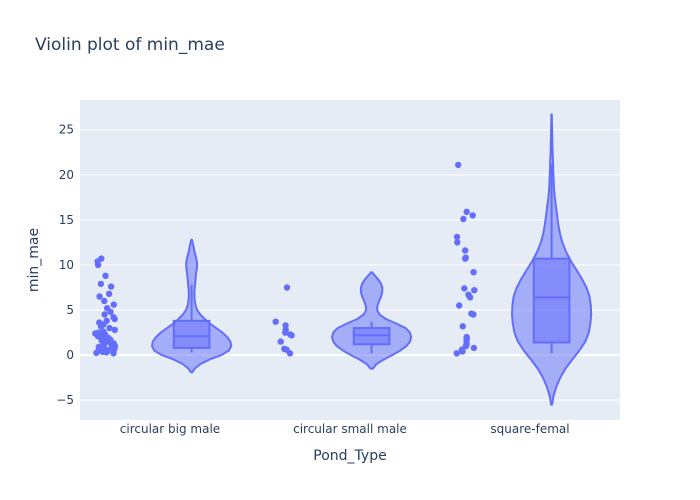  What do you see at coordinates (349, 456) in the screenshot?
I see `x-axis-title: Pond_Type` at bounding box center [349, 456].